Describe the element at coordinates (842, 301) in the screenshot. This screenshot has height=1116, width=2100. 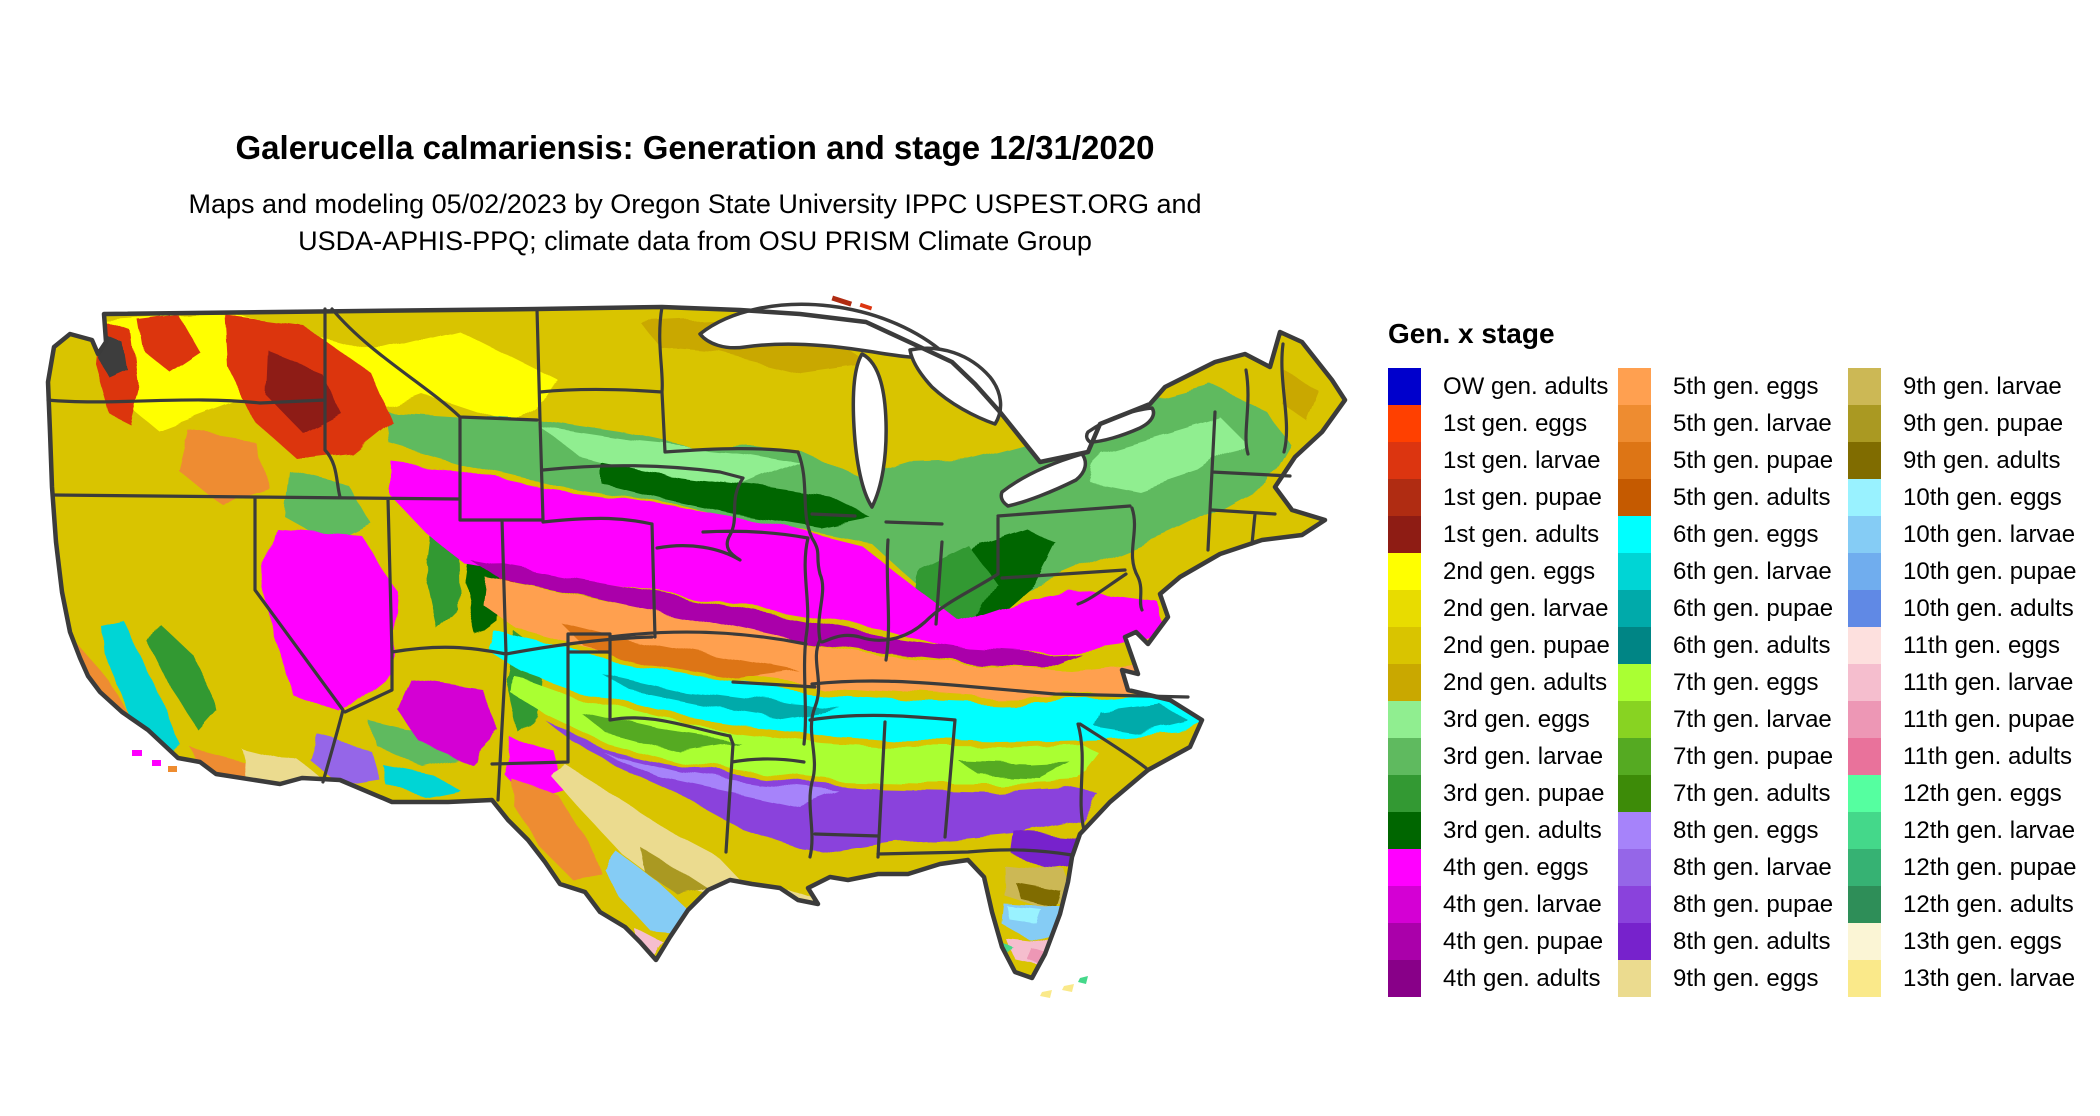
I see `isle-royale-speck` at that location.